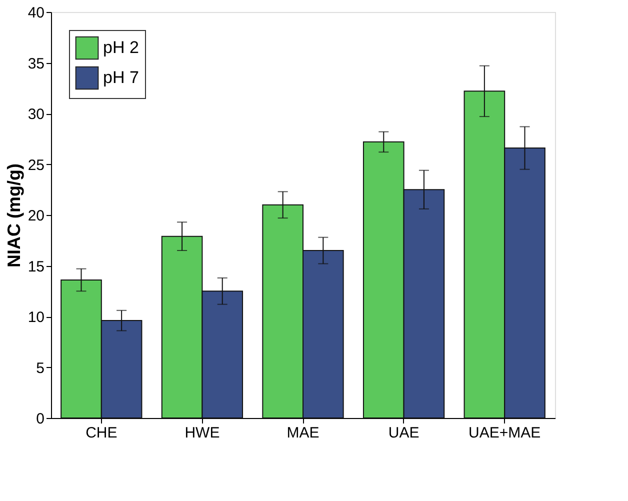 Image resolution: width=628 pixels, height=501 pixels. What do you see at coordinates (40, 368) in the screenshot?
I see `y-tick-label: 5` at bounding box center [40, 368].